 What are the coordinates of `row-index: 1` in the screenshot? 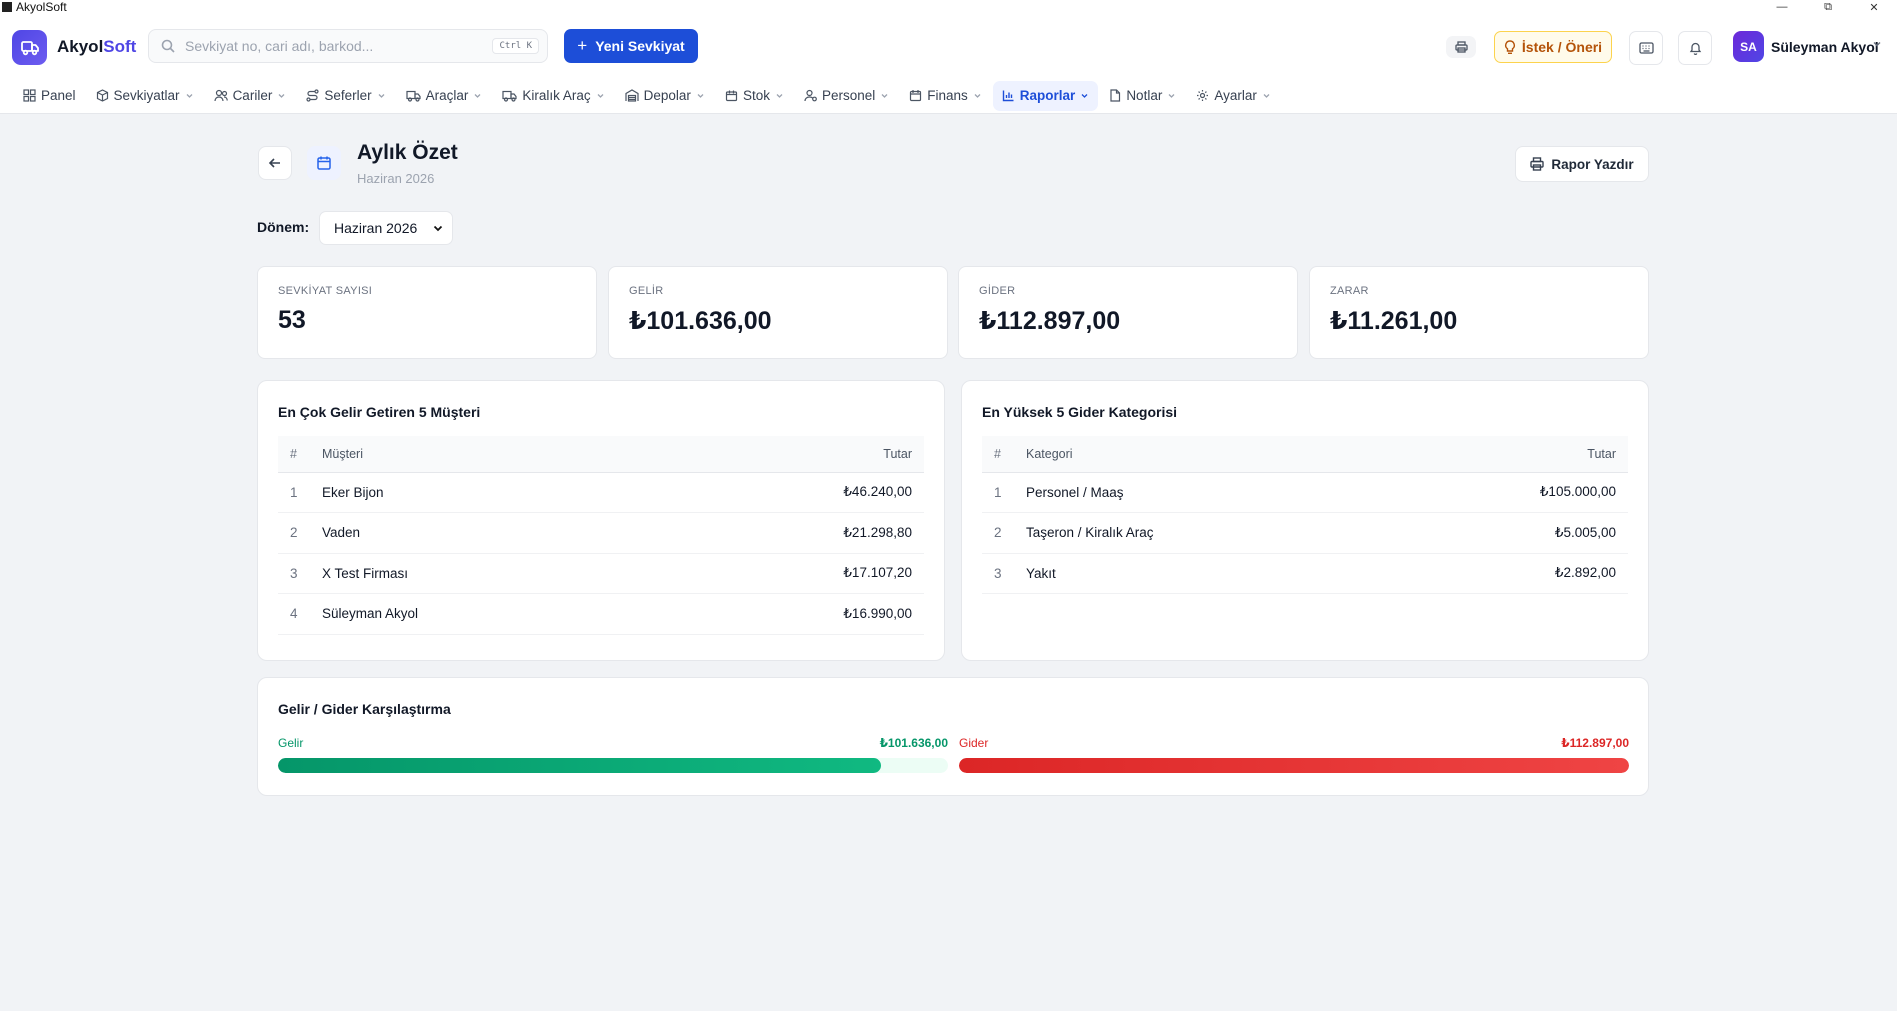 It's located at (1004, 492).